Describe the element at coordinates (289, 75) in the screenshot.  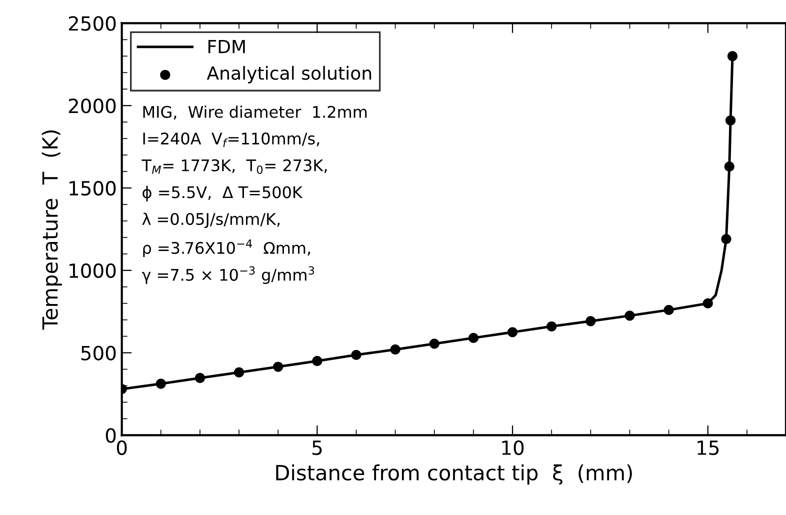
I see `legend-label: Analytical solution` at that location.